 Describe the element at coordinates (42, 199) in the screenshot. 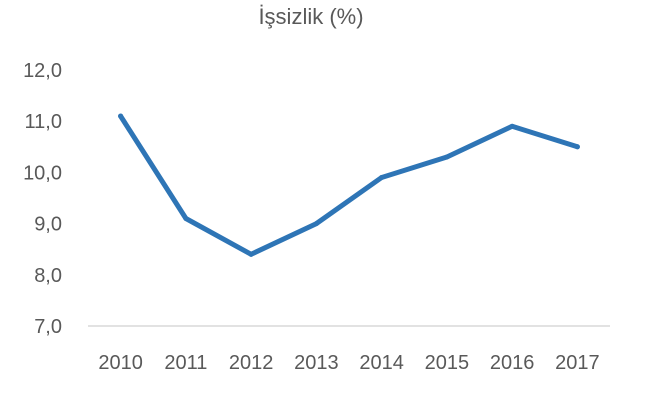

I see `y-axis-tick-labels: 7,0 8,0 9,0 10,0 11,0 12,0` at that location.